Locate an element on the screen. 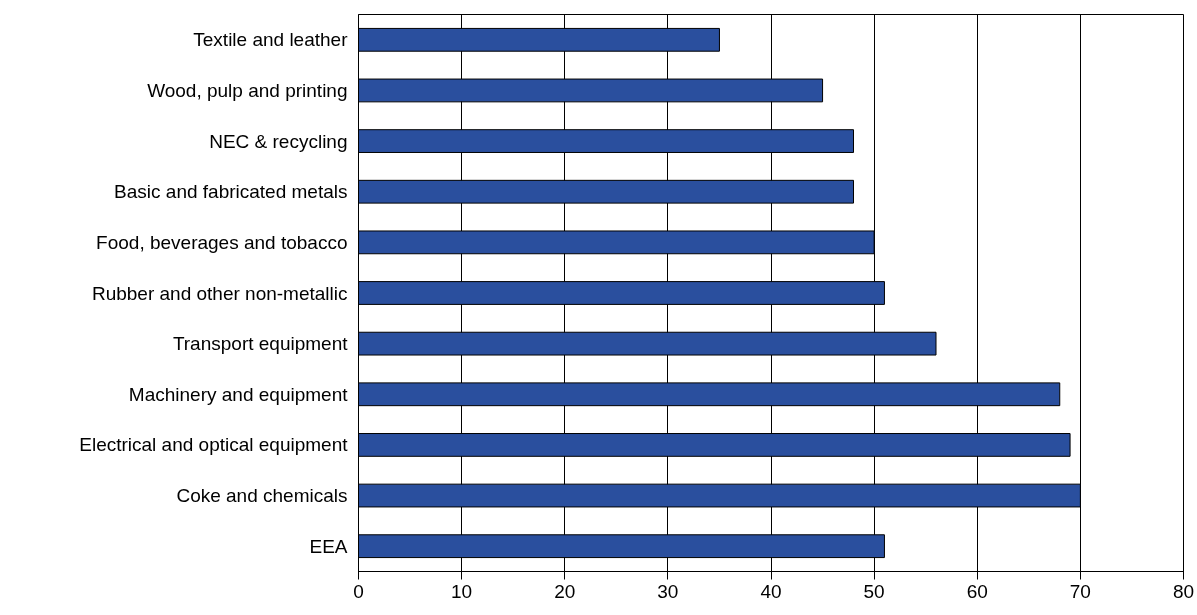 This screenshot has width=1197, height=615. y-tick-label: Basic and fabricated metals is located at coordinates (231, 192).